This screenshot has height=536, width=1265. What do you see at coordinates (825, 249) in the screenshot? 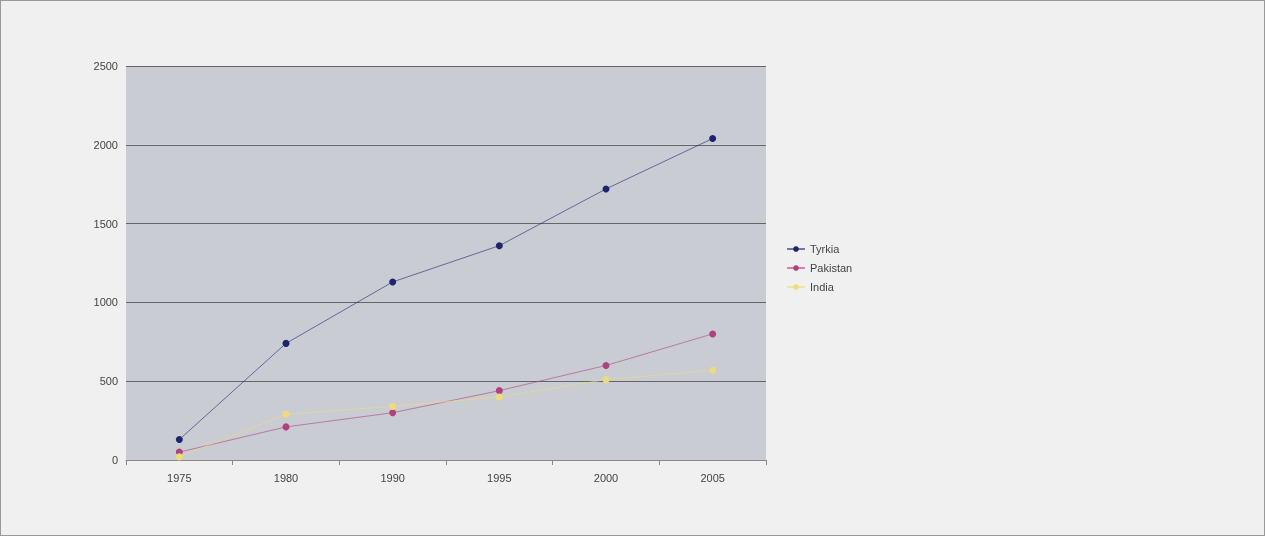
I see `legend-label: Tyrkia` at bounding box center [825, 249].